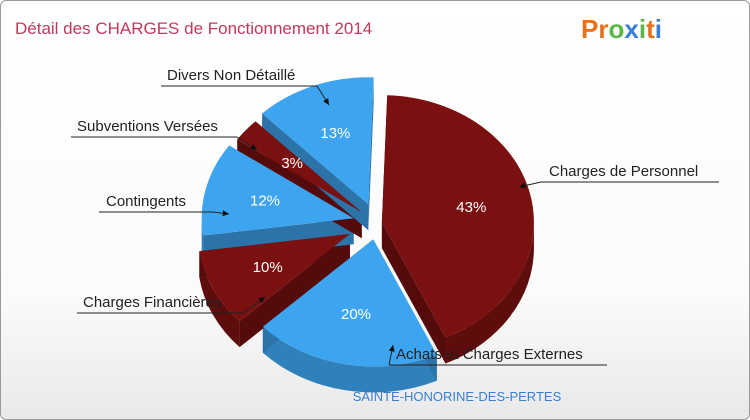  I want to click on logo-letter: t, so click(650, 29).